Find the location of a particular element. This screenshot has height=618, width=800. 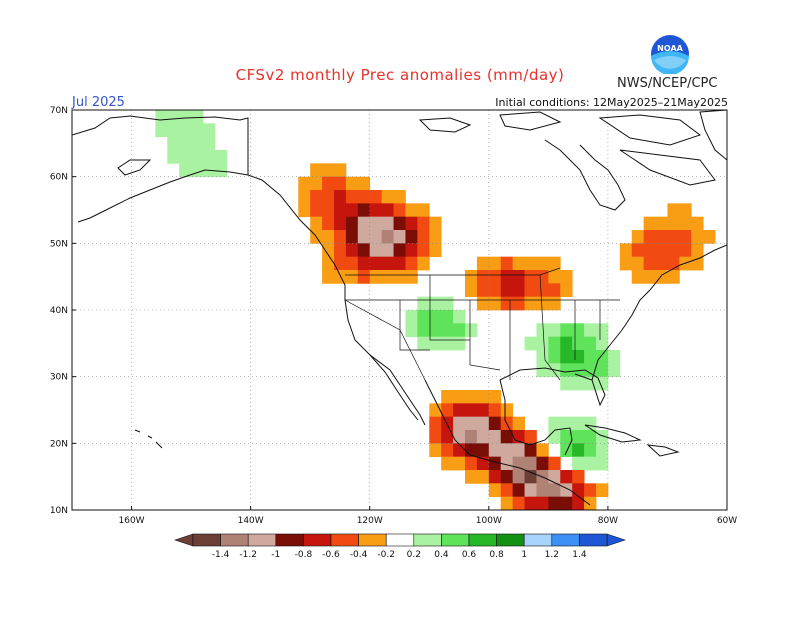

colorbar-label: -1.2 is located at coordinates (248, 555).